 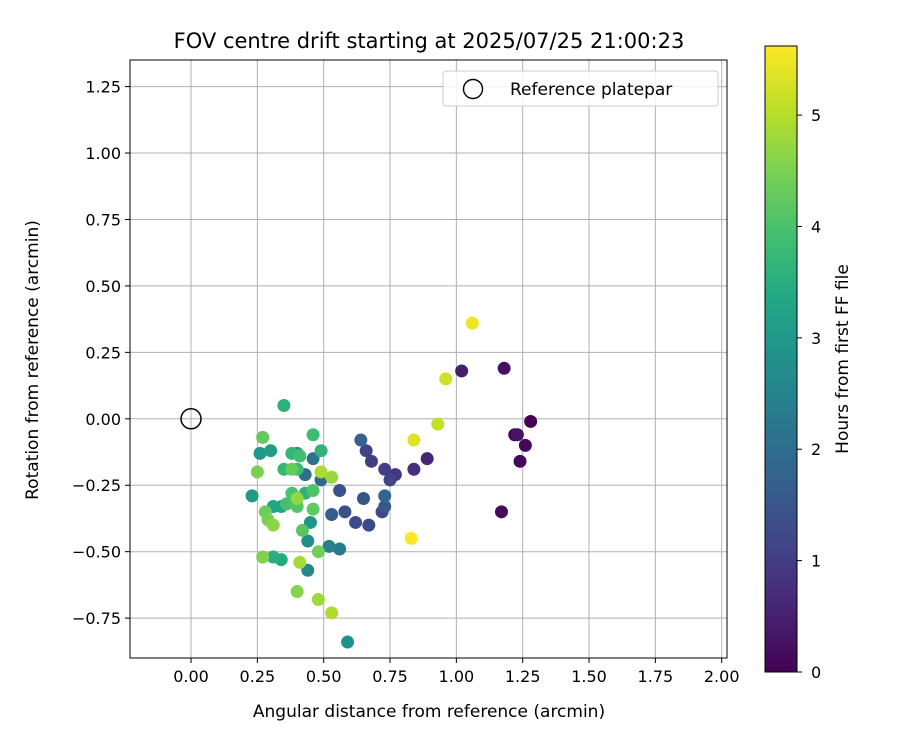 I want to click on x-tick-label: 0.75, so click(x=390, y=676).